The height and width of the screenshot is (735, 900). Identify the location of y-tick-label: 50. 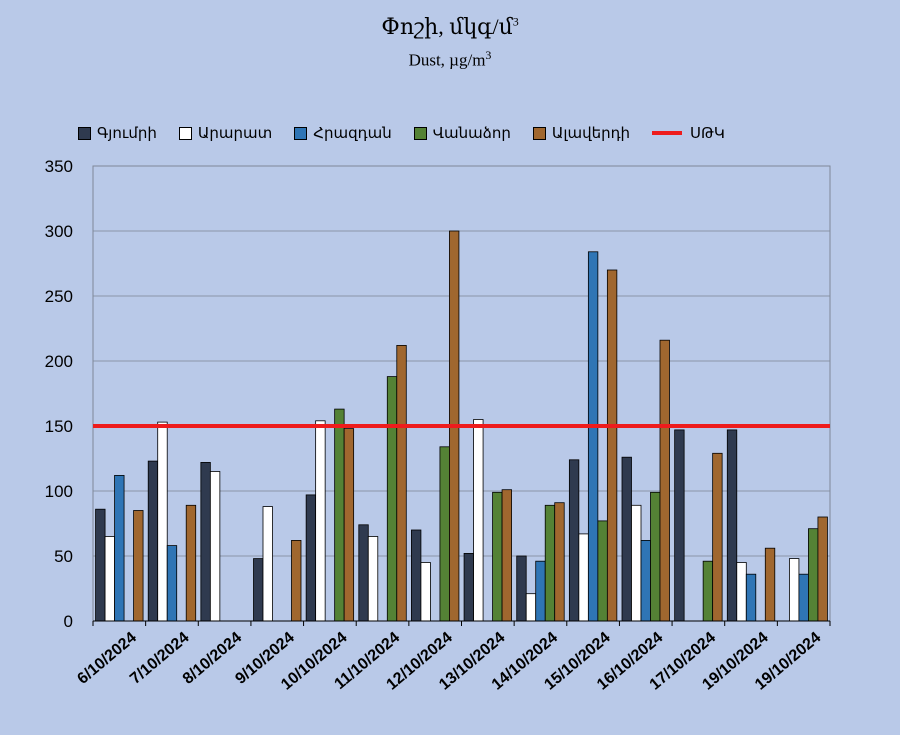
(63, 556).